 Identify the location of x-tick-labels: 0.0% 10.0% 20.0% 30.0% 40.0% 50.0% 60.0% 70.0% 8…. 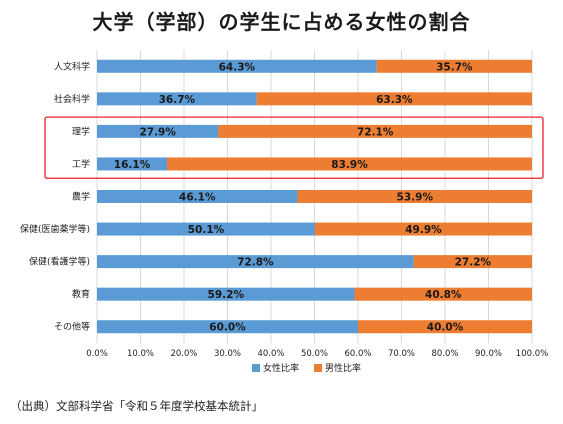
(317, 354).